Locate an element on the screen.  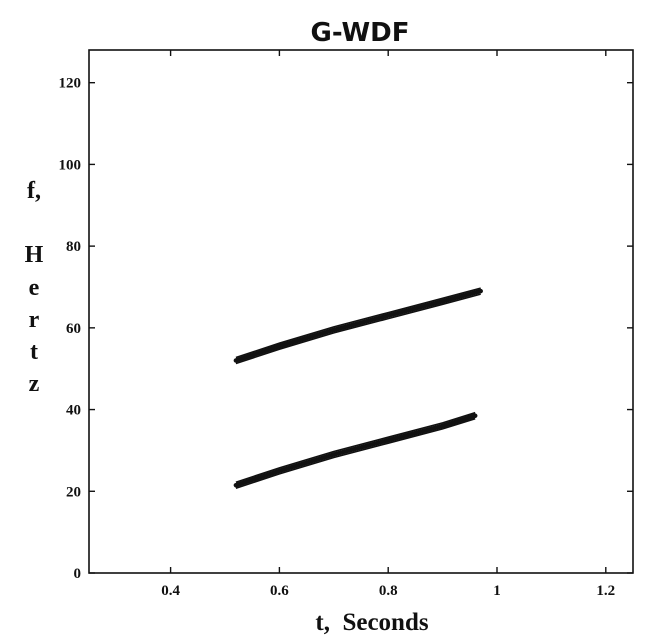
y-tick-label: 80 is located at coordinates (73, 247).